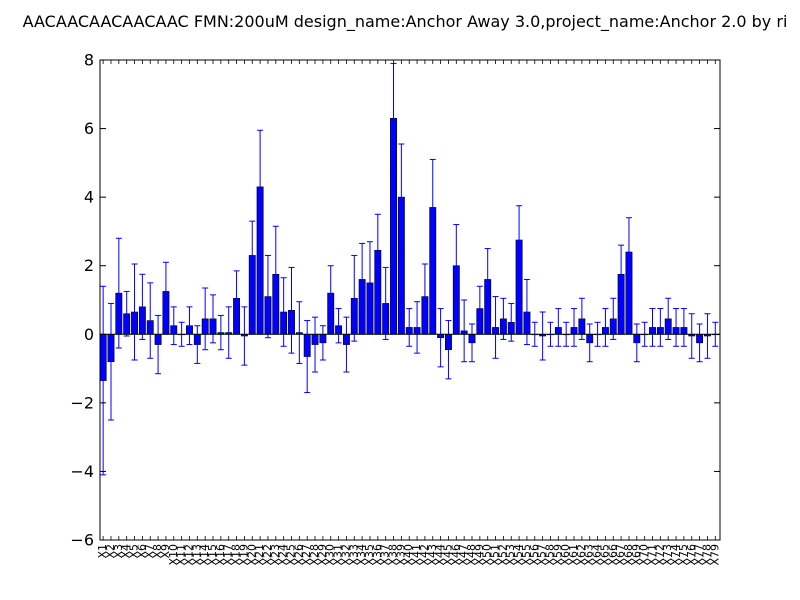 This screenshot has height=600, width=800. Describe the element at coordinates (89, 60) in the screenshot. I see `y-tick-label: 8` at that location.